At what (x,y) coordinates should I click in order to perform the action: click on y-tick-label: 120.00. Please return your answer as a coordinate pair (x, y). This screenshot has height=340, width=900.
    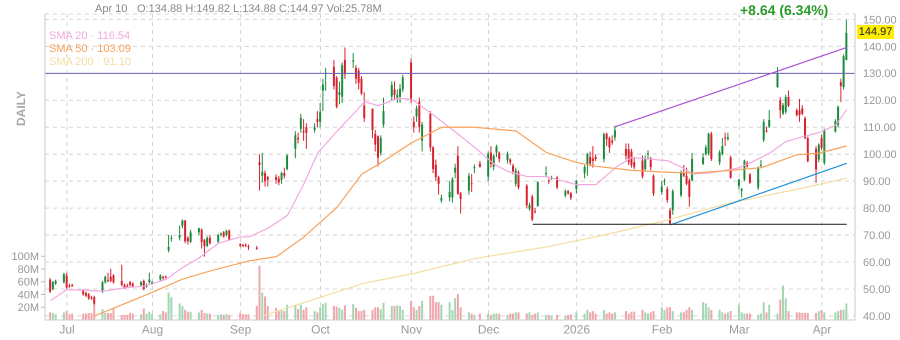
    Looking at the image, I should click on (880, 101).